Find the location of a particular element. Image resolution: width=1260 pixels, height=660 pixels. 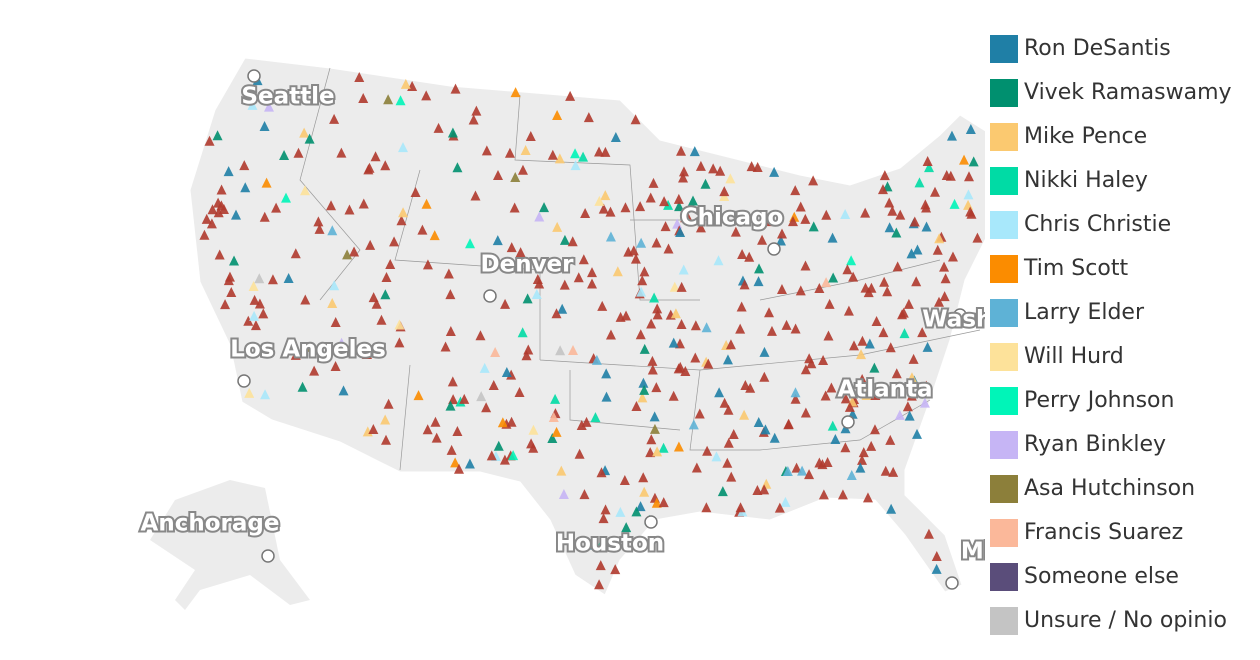

legend-swatch is located at coordinates (1004, 357).